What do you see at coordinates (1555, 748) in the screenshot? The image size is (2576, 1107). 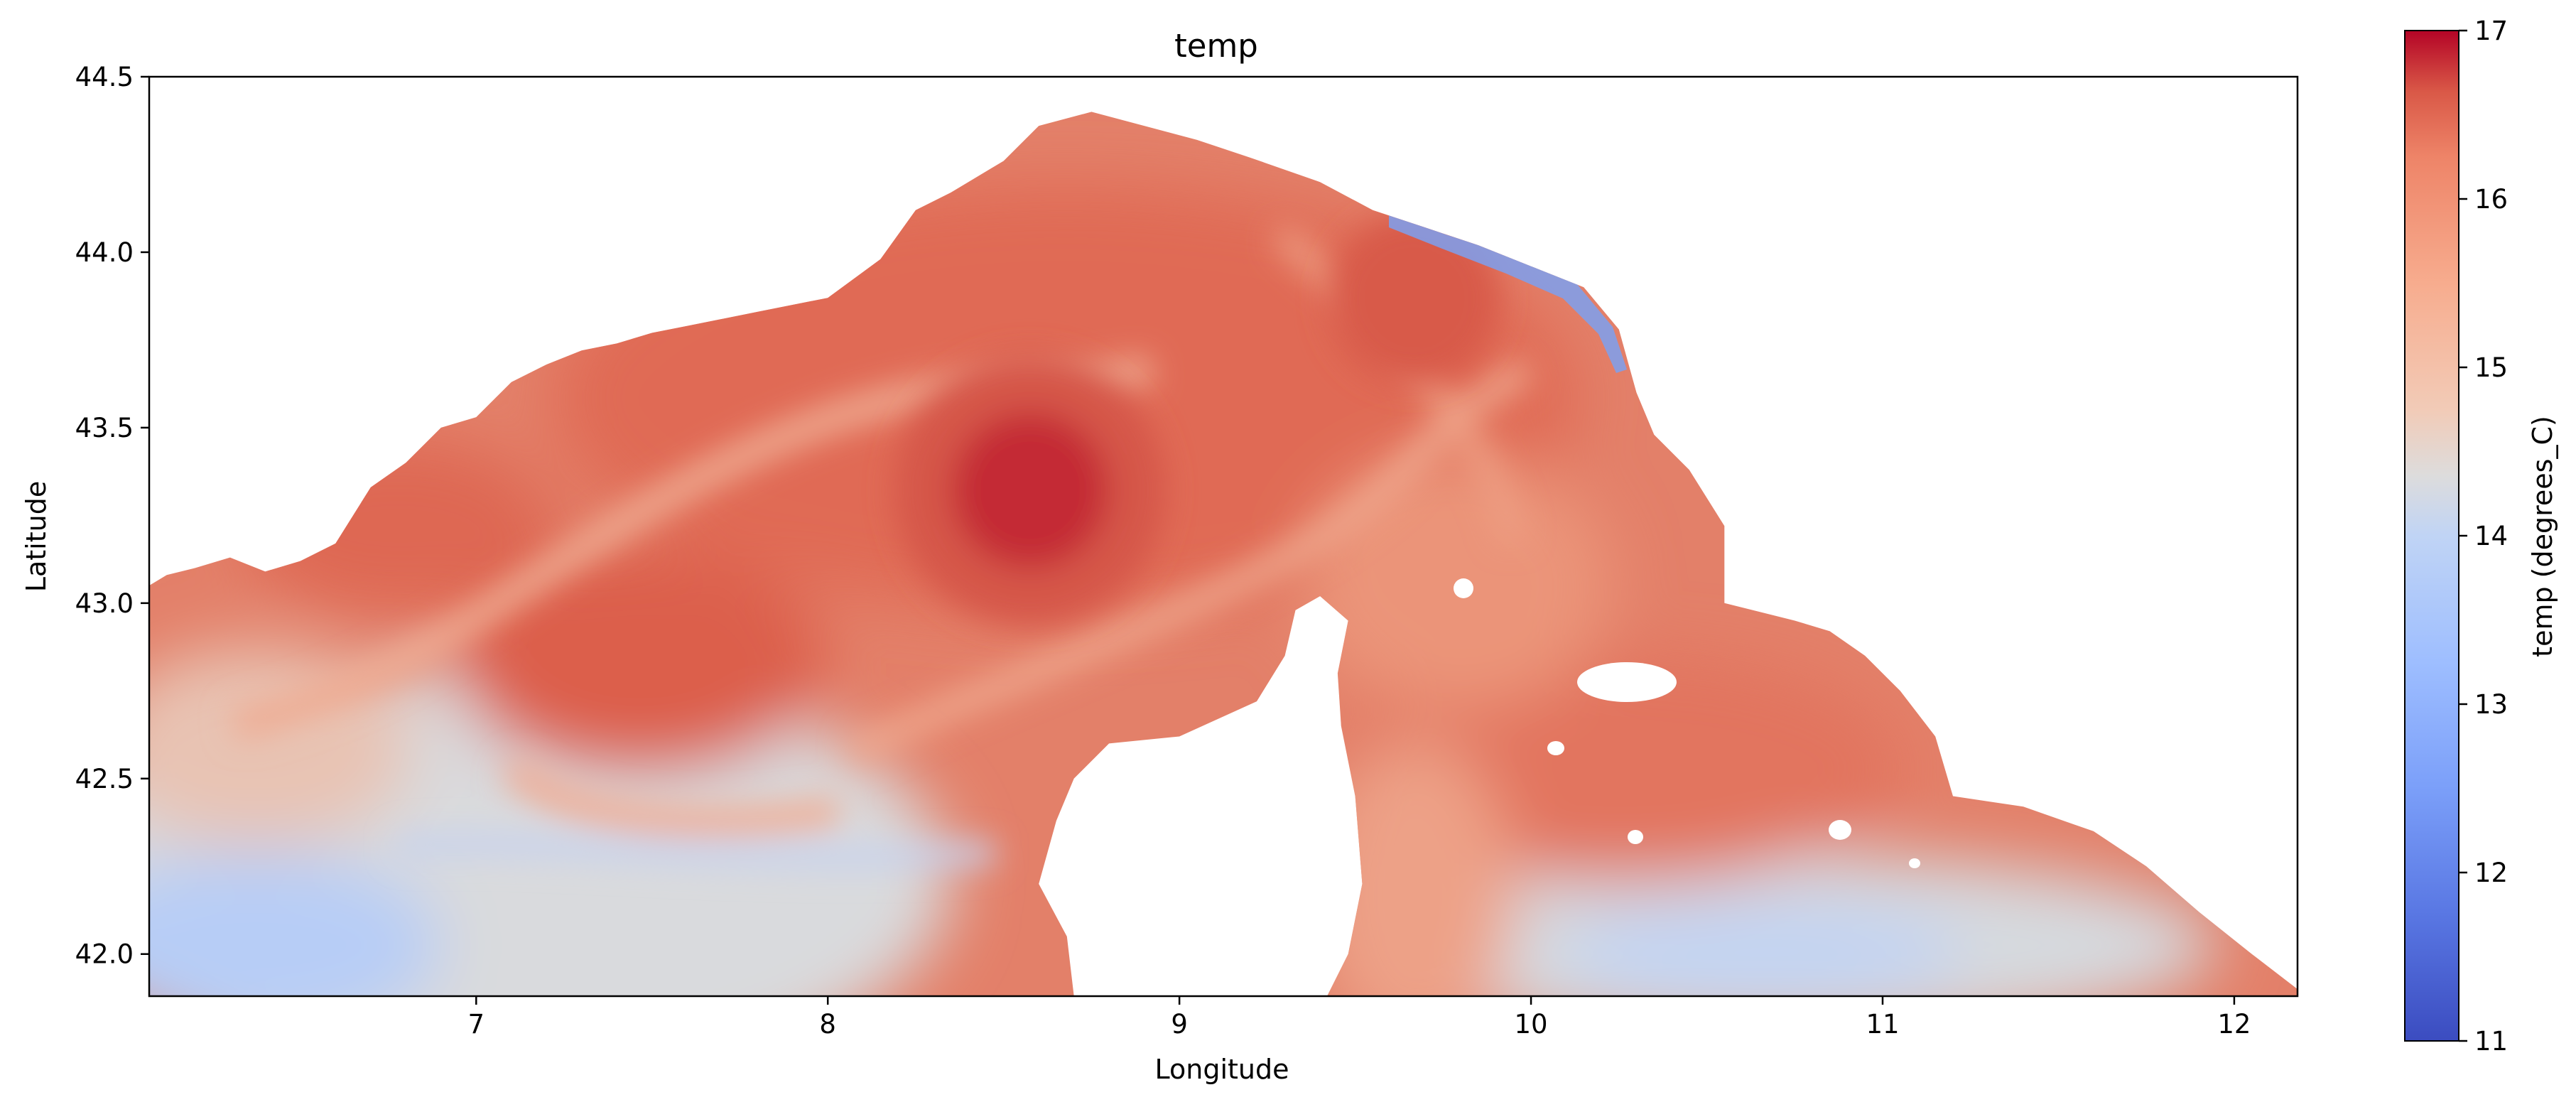 I see `island-giglio` at bounding box center [1555, 748].